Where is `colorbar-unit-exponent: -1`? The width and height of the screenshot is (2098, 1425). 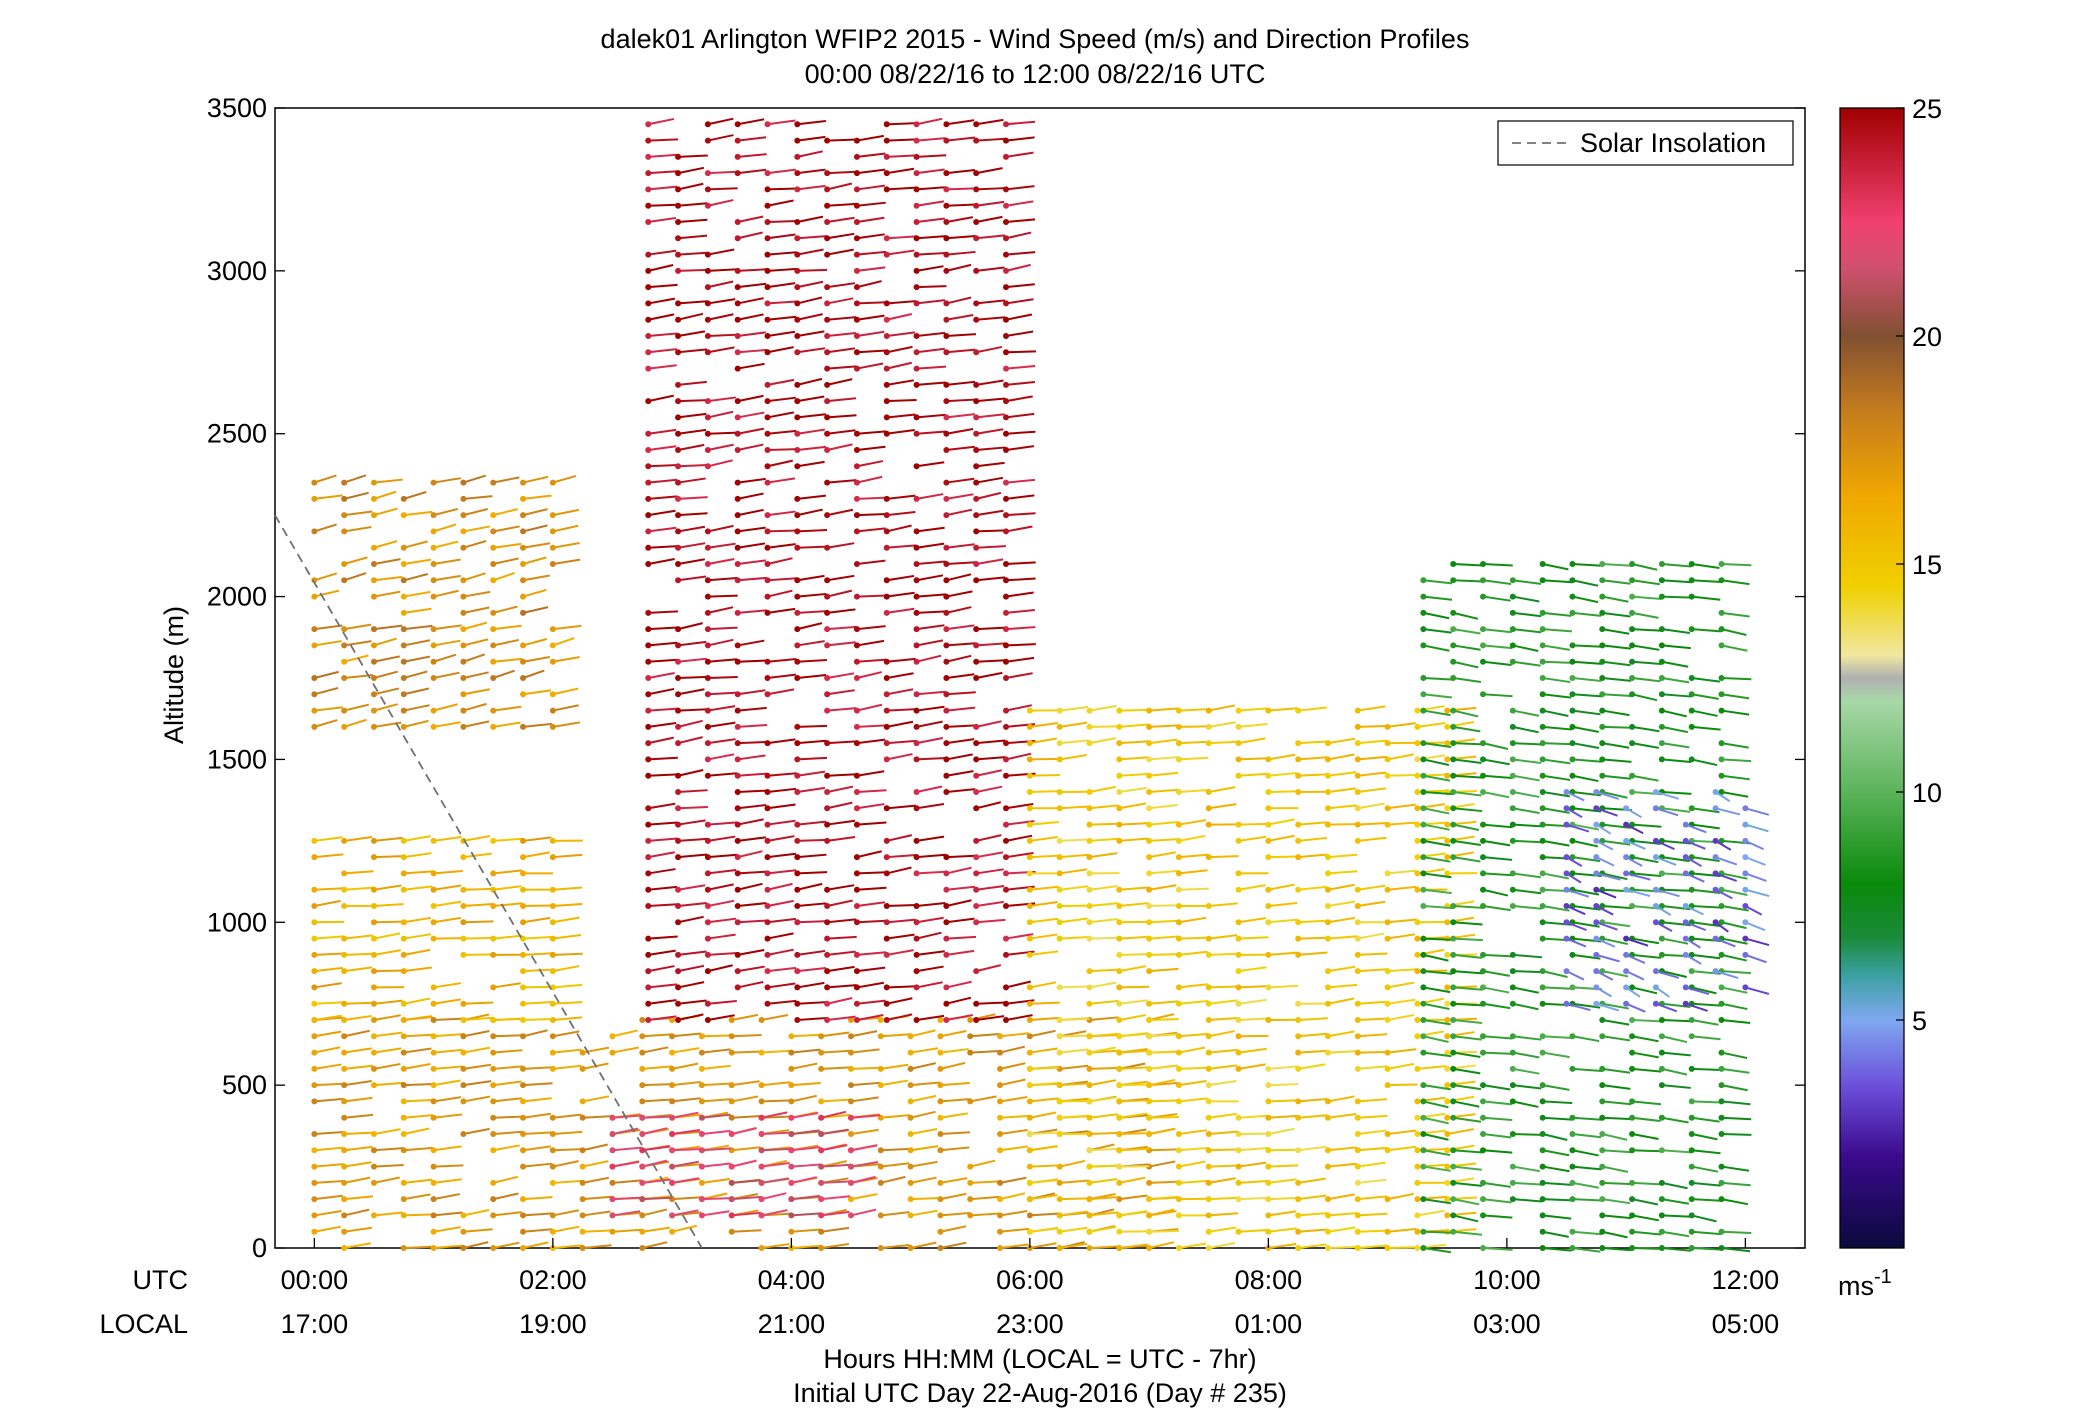
colorbar-unit-exponent: -1 is located at coordinates (1883, 1277).